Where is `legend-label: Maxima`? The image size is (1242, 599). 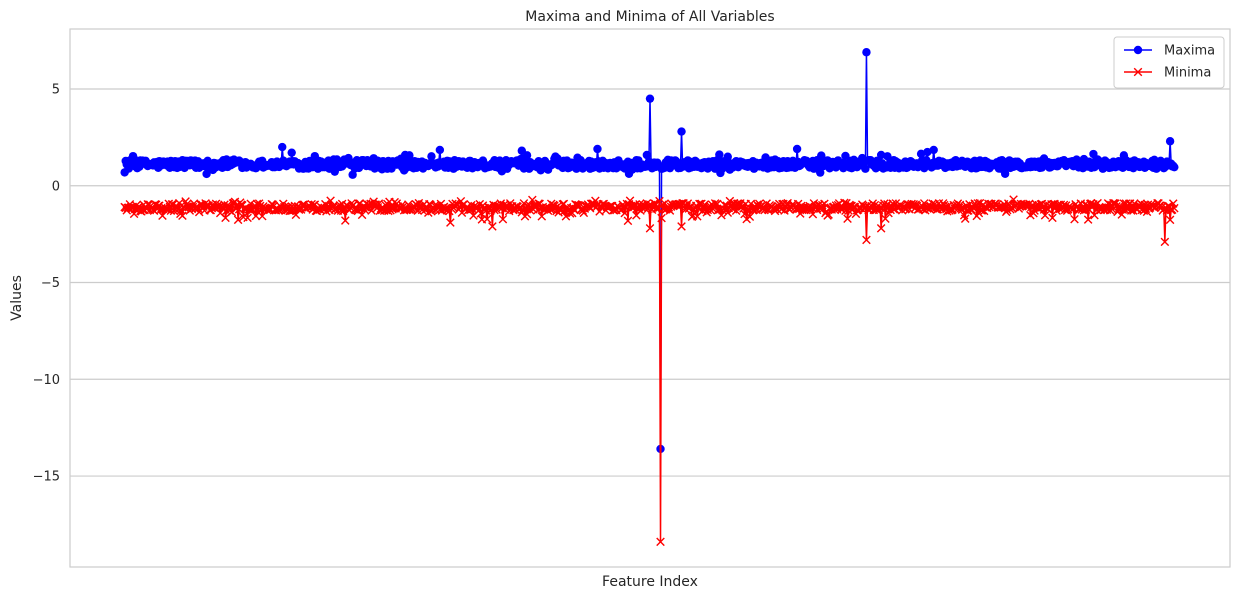
legend-label: Maxima is located at coordinates (1189, 51).